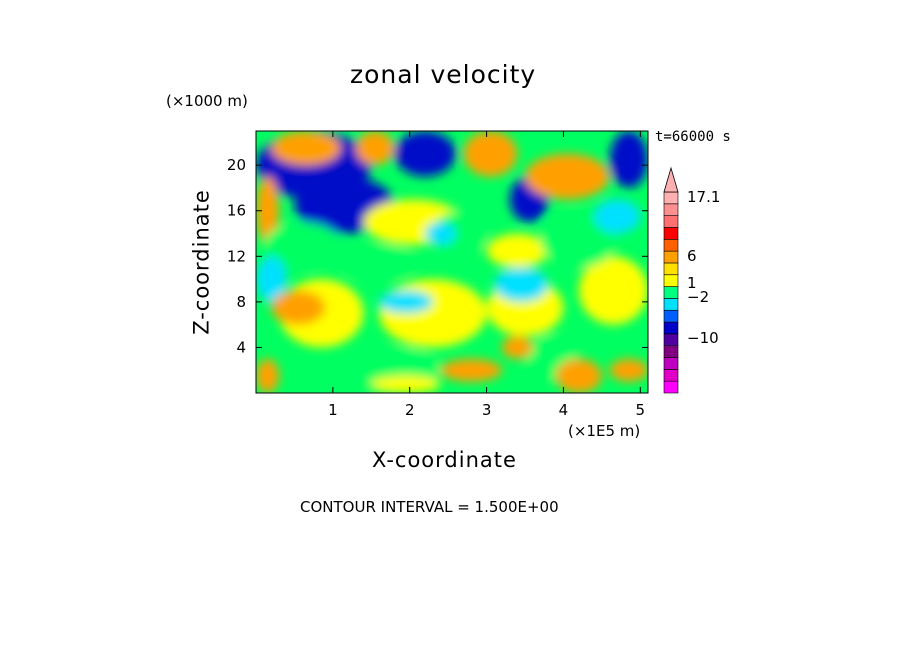 Image resolution: width=904 pixels, height=654 pixels. What do you see at coordinates (692, 283) in the screenshot?
I see `colorbar-label: 1` at bounding box center [692, 283].